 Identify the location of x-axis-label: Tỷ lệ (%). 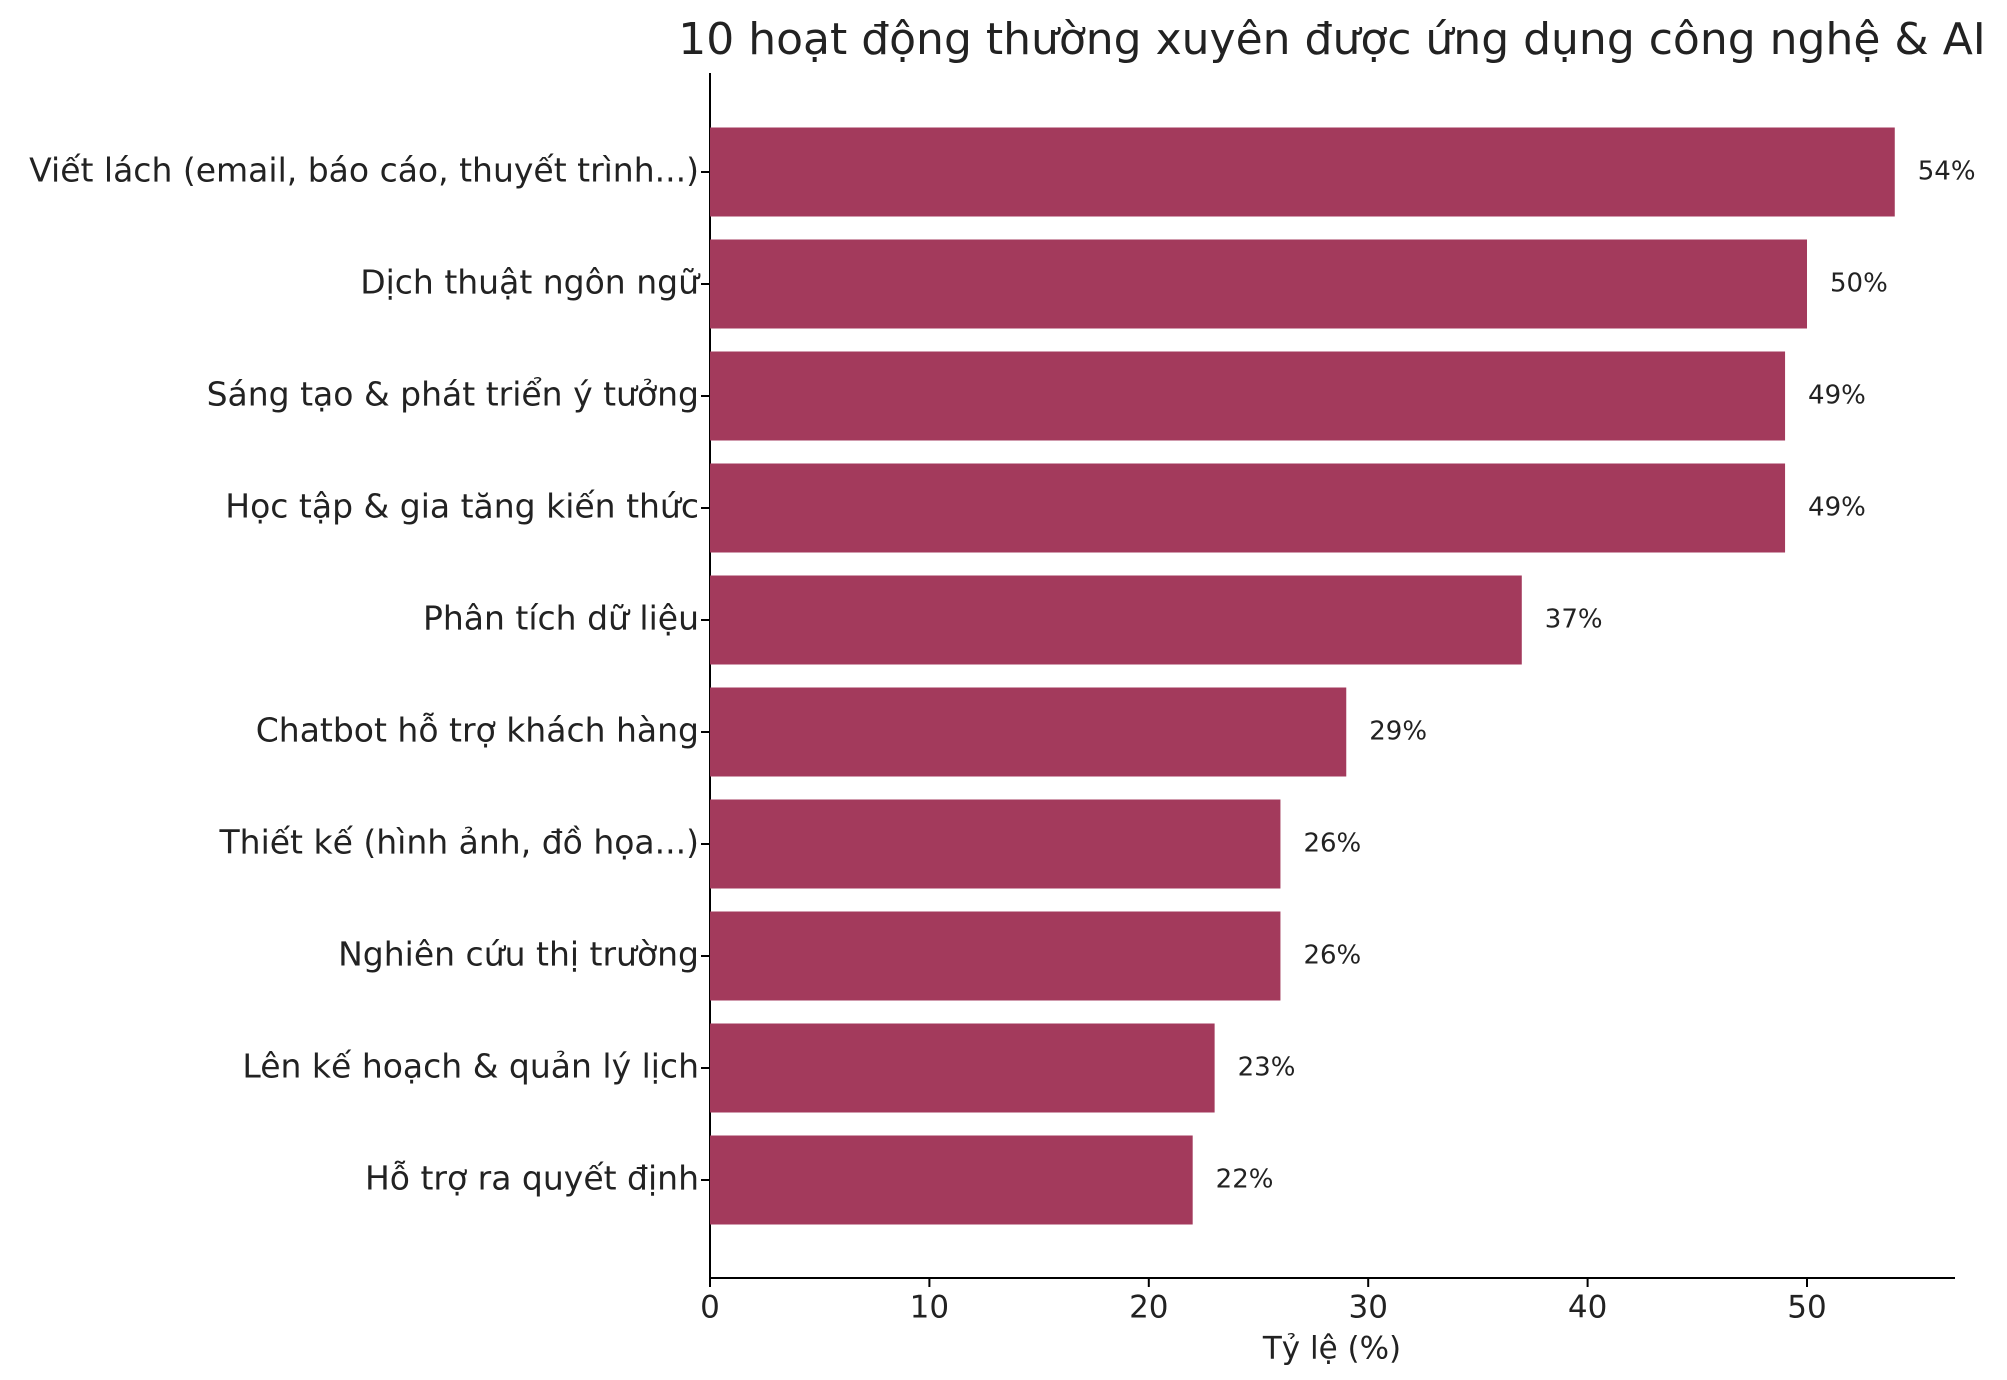
(1331, 1349).